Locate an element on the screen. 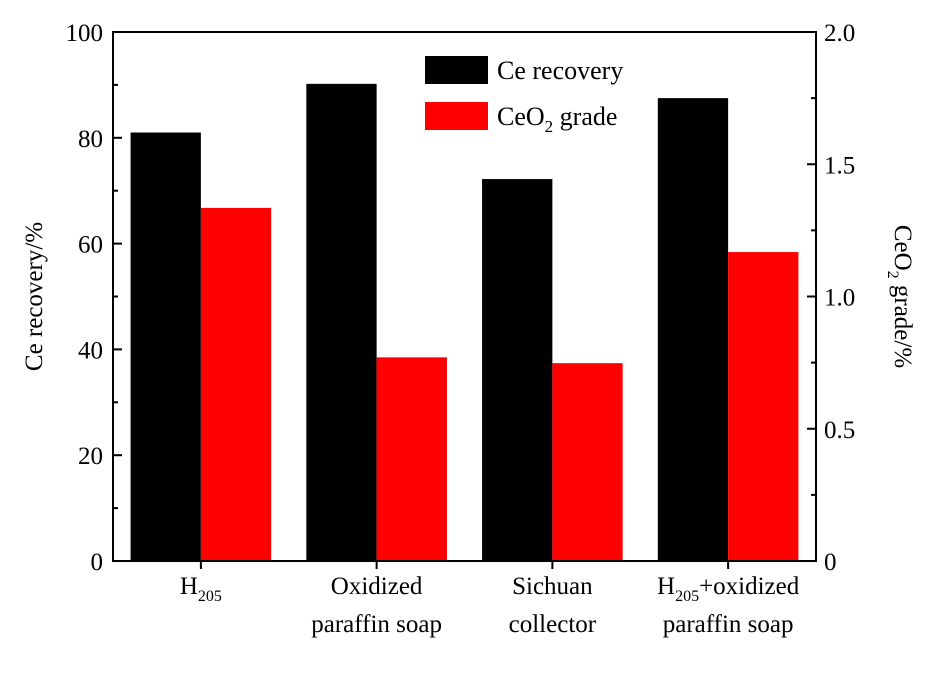 This screenshot has height=690, width=934. right-axis: 0 0.5 1.0 1.5 2.0 is located at coordinates (831, 298).